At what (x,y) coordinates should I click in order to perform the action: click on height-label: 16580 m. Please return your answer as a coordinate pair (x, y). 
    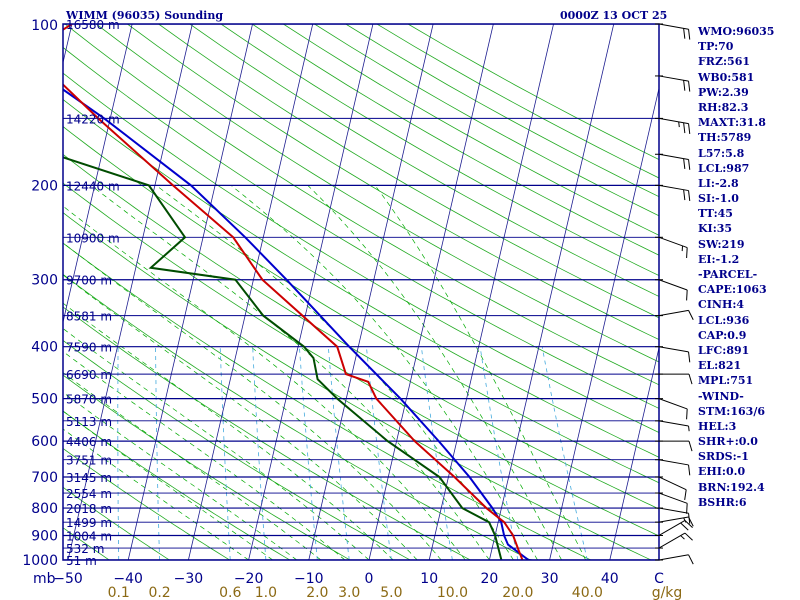
    Looking at the image, I should click on (93, 25).